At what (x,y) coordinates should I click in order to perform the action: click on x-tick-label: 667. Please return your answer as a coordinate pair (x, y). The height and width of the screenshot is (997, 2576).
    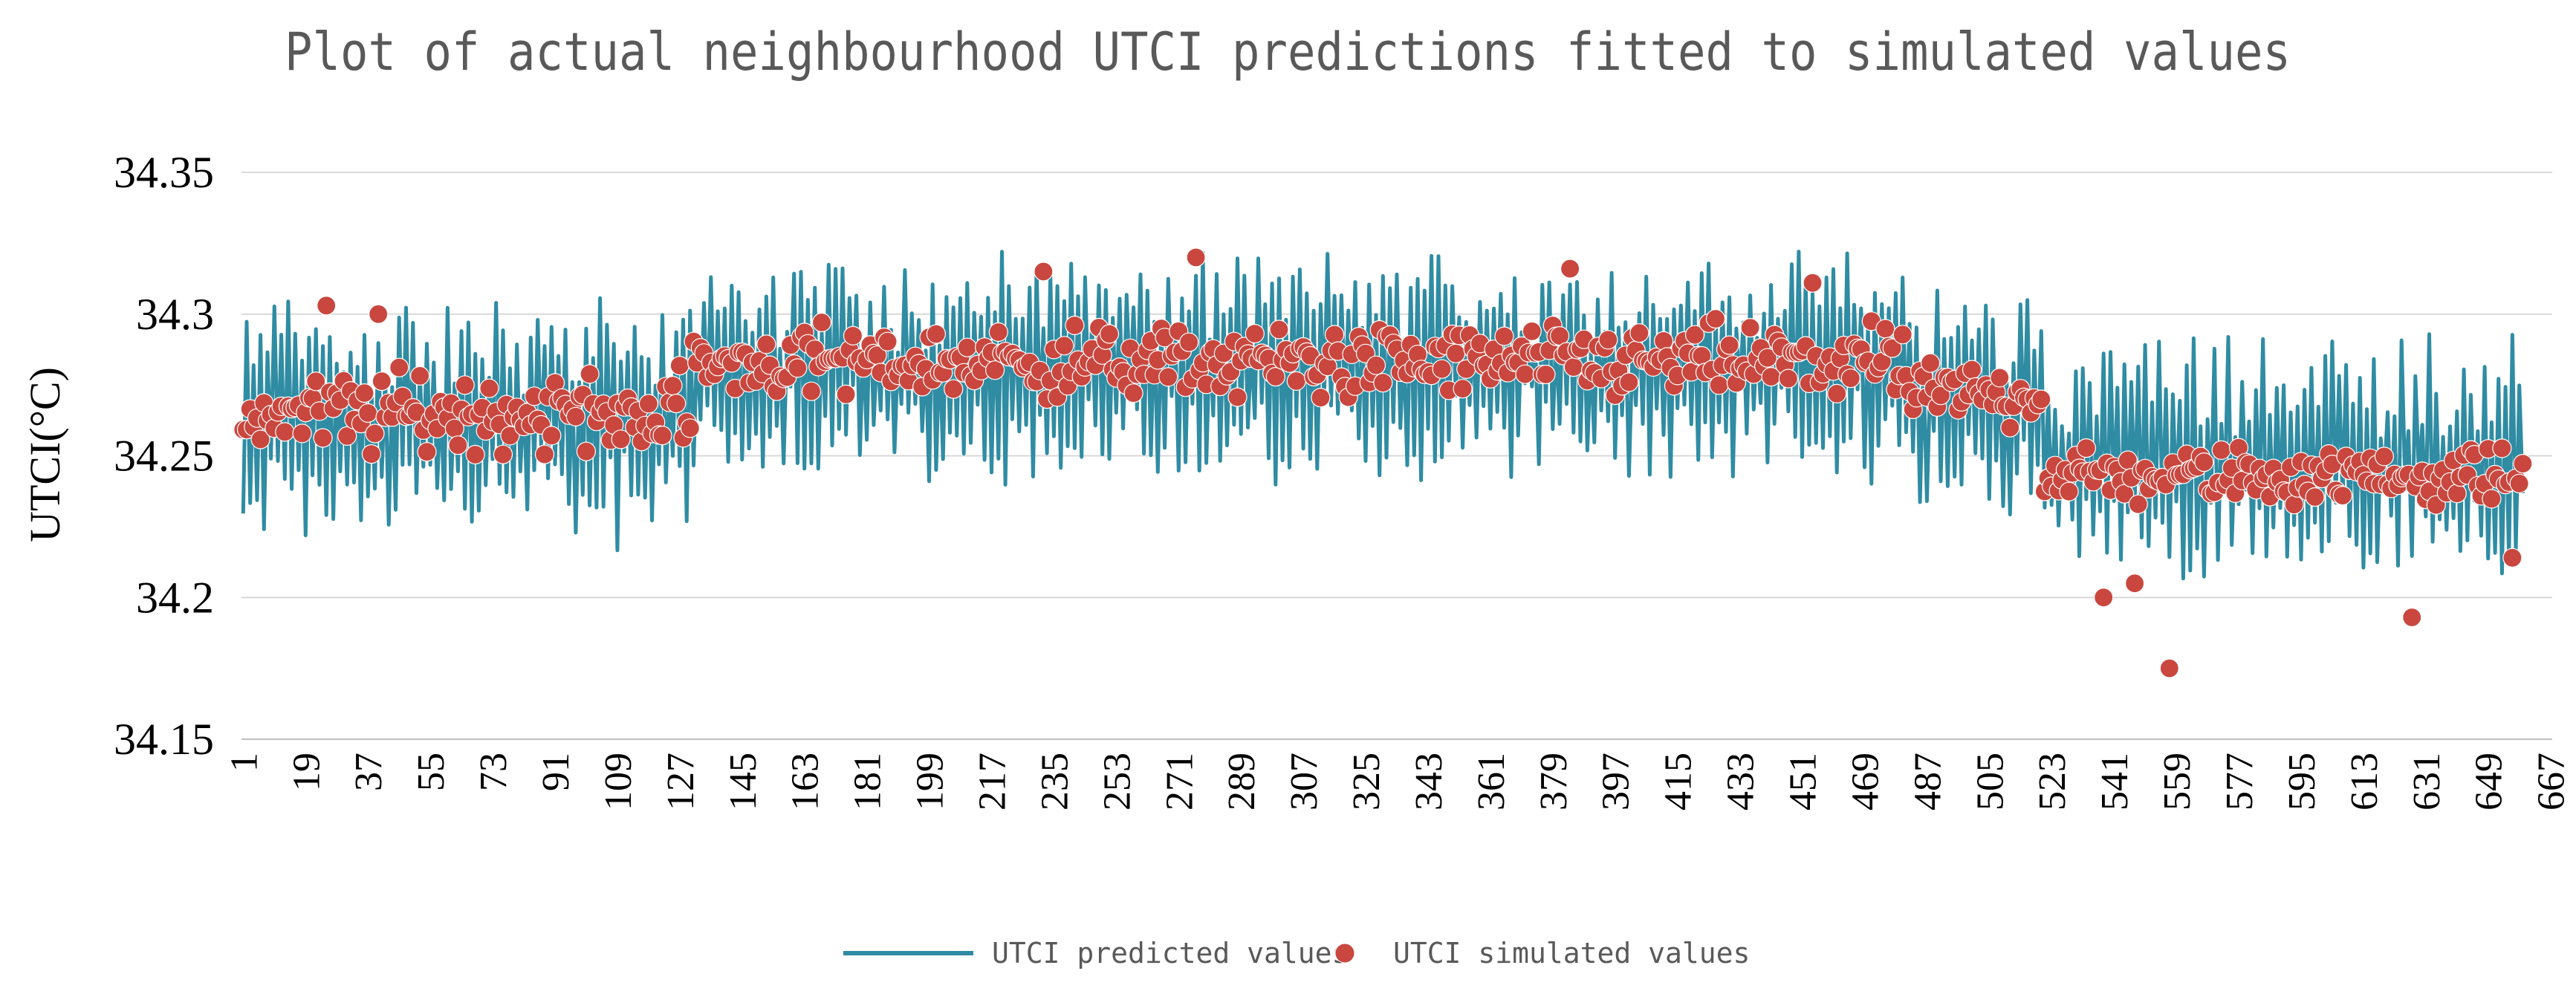
    Looking at the image, I should click on (2552, 782).